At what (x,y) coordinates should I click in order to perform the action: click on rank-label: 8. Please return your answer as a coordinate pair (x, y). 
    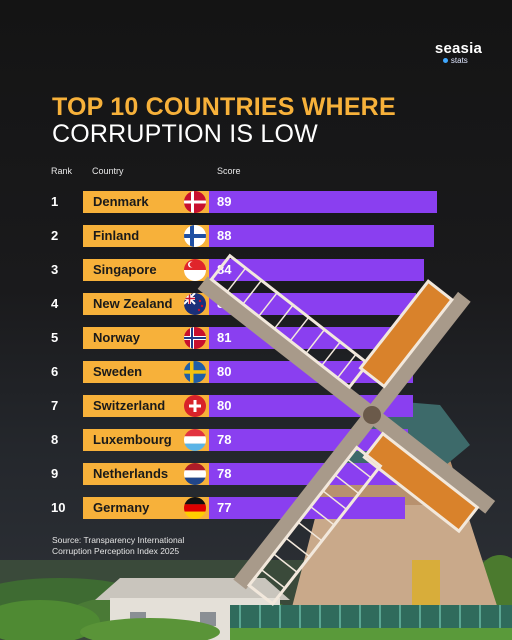
    Looking at the image, I should click on (55, 439).